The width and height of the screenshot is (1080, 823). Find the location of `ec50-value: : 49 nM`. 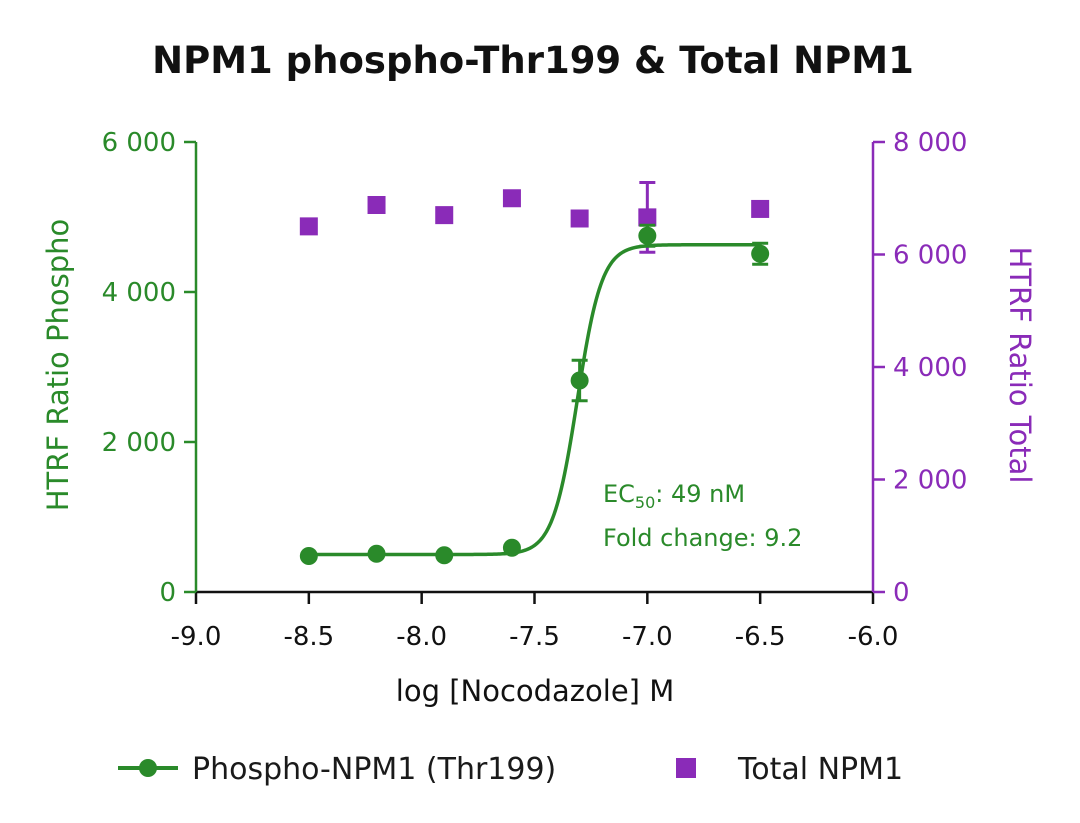

ec50-value: : 49 nM is located at coordinates (700, 494).